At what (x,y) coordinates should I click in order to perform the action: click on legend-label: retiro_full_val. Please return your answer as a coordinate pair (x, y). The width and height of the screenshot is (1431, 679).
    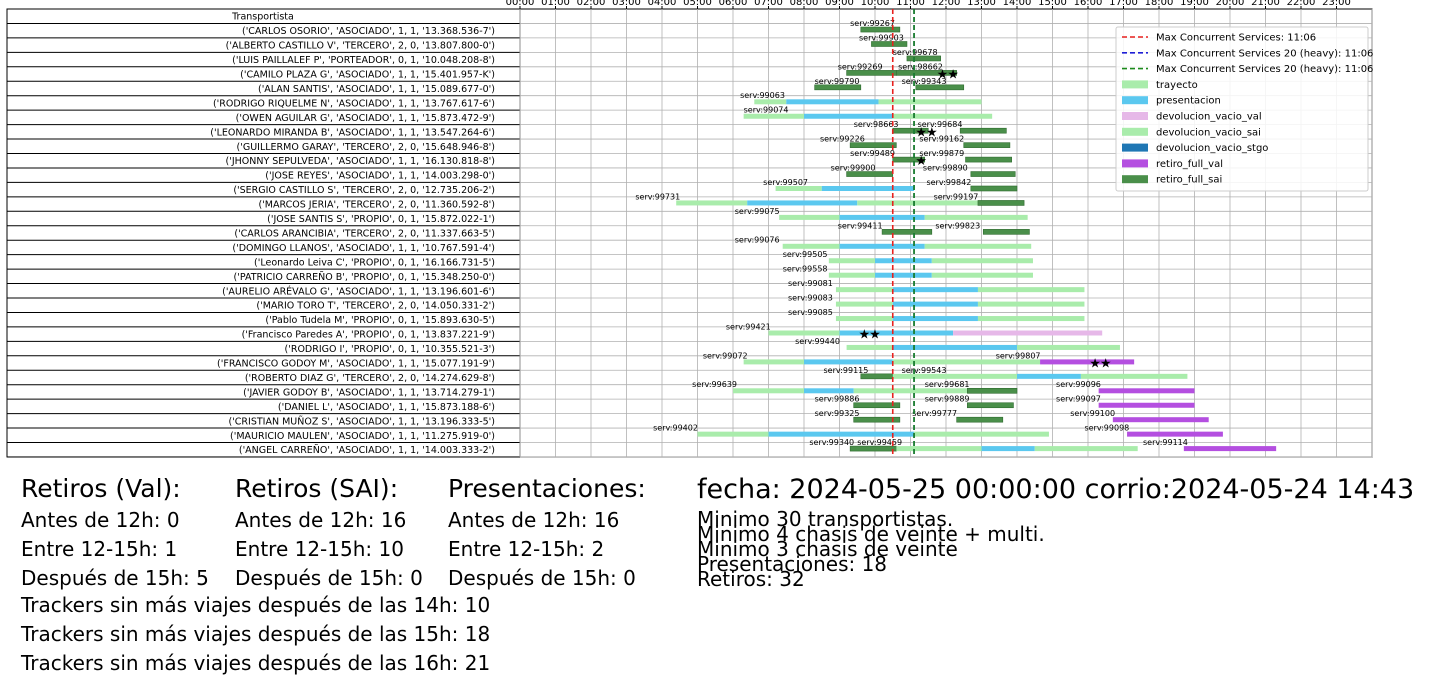
    Looking at the image, I should click on (1189, 164).